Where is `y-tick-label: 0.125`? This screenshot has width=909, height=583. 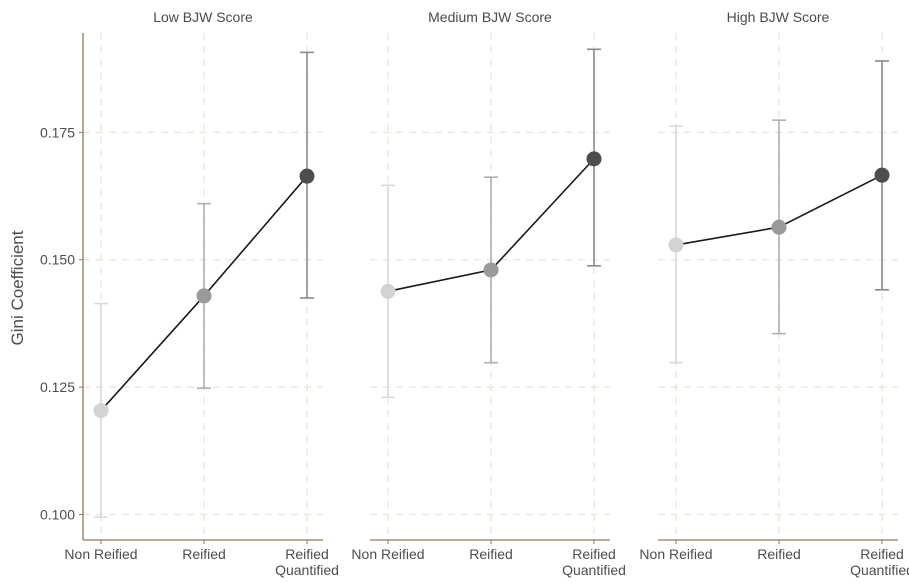
y-tick-label: 0.125 is located at coordinates (57, 387).